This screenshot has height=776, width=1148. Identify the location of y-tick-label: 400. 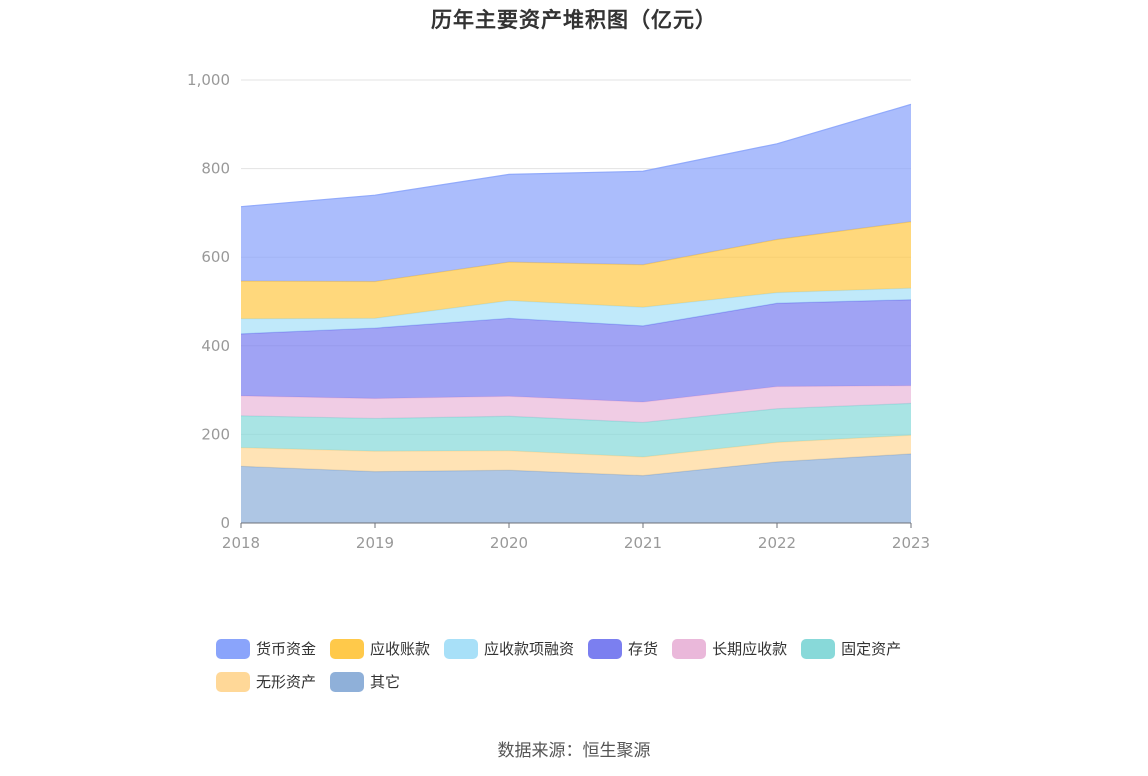
(215, 346).